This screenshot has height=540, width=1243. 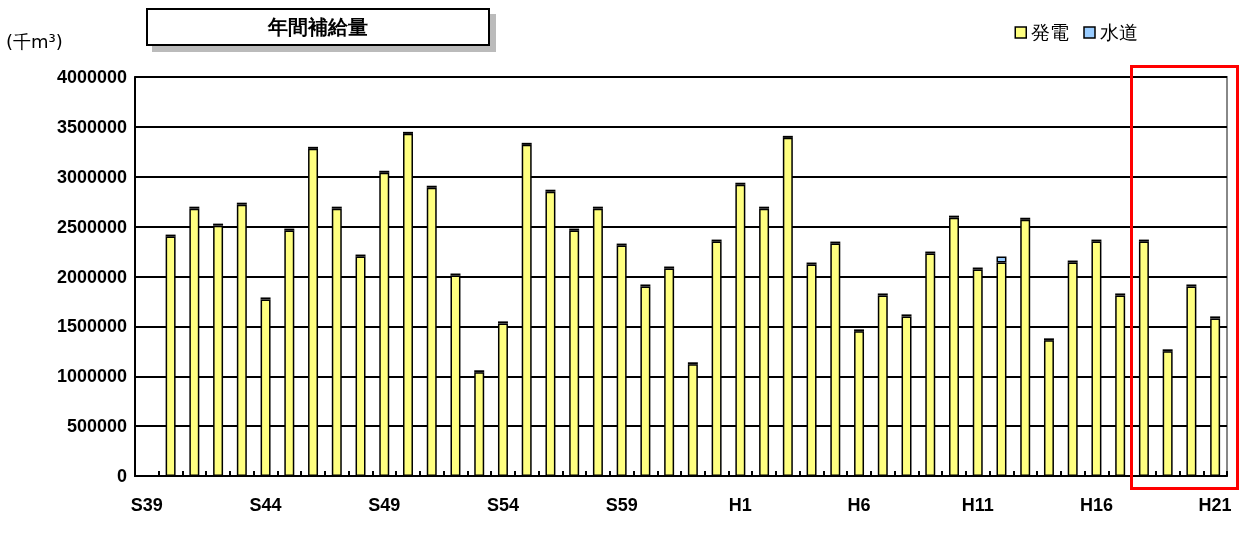 I want to click on x-tick-label: S54, so click(x=502, y=505).